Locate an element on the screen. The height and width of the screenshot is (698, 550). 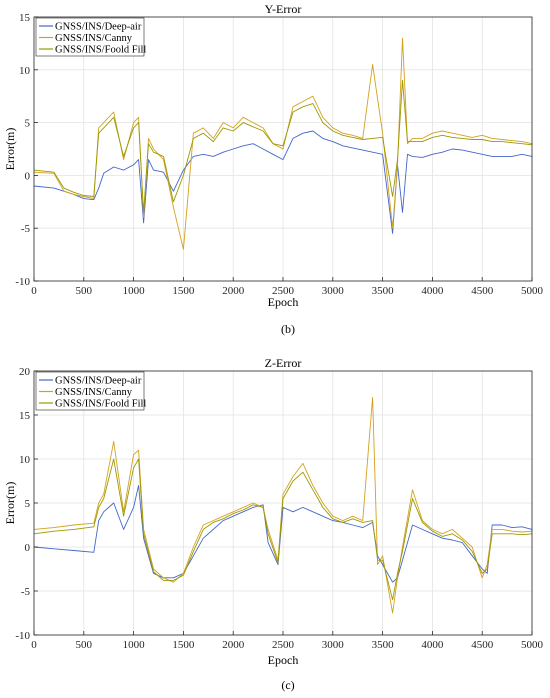
y-tick-label: 20 is located at coordinates (25, 372).